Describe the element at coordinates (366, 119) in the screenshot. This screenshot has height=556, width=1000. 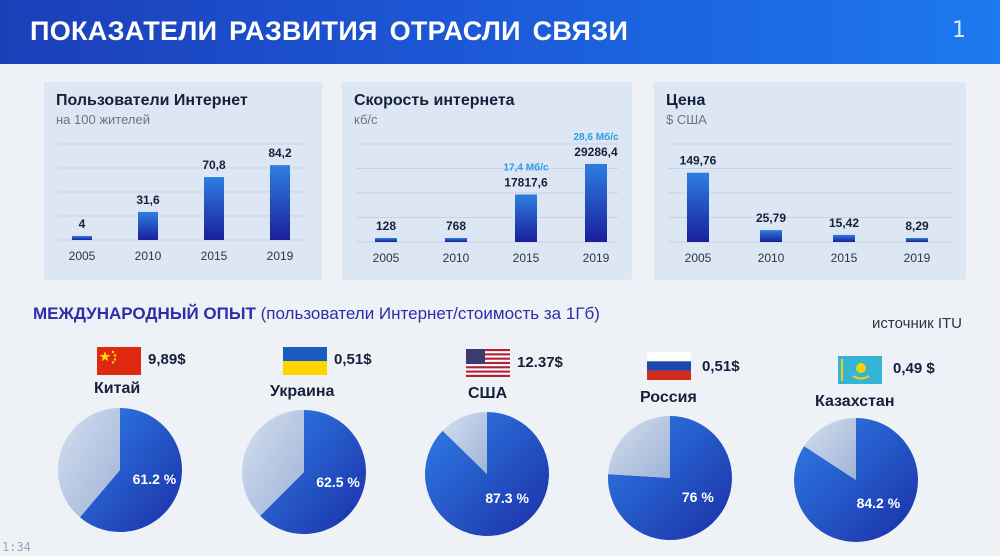
I see `panel-subtitle: кб/с` at that location.